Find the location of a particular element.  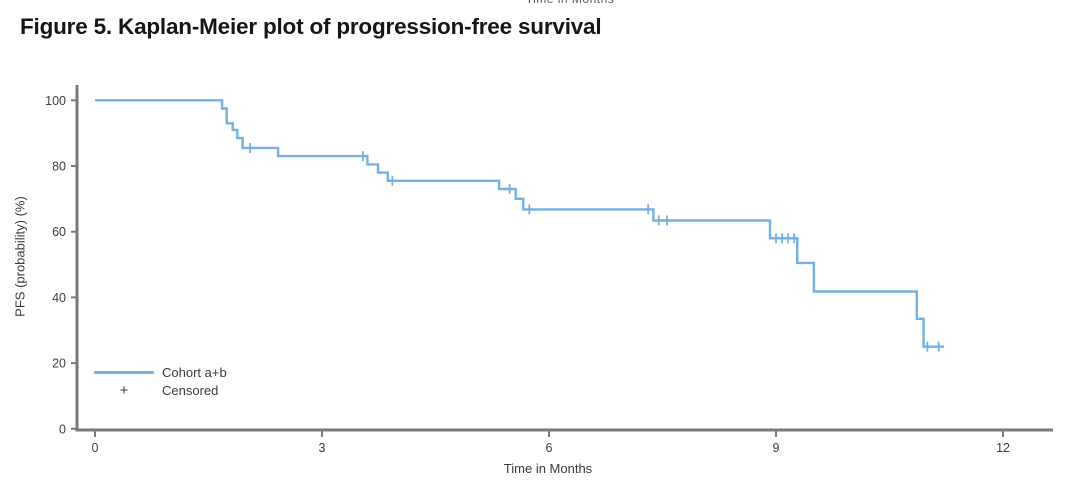

legend-row-cohort: Cohort a+b is located at coordinates (160, 372).